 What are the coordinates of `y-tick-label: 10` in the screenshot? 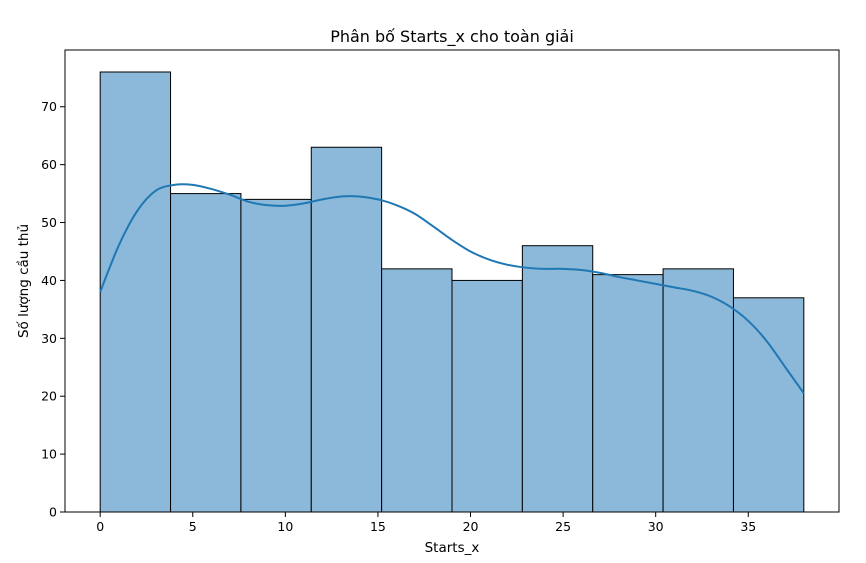 It's located at (49, 454).